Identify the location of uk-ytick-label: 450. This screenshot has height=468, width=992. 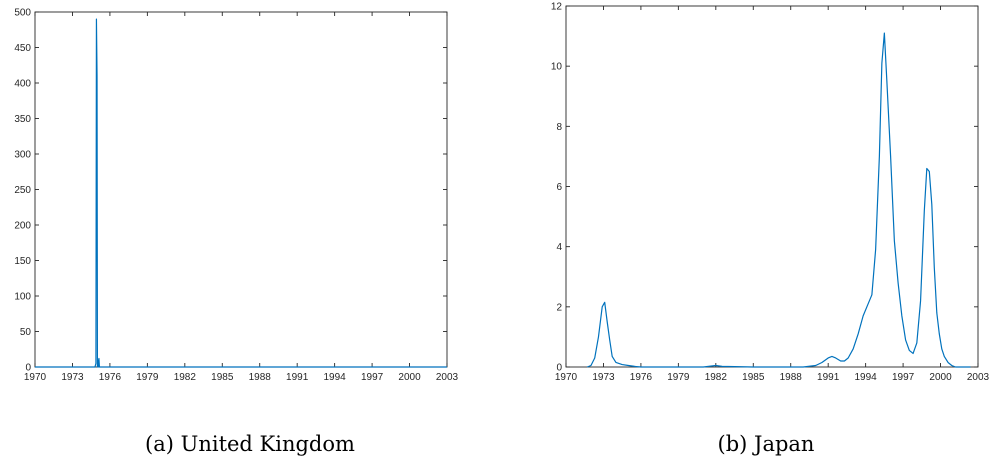
(22, 48).